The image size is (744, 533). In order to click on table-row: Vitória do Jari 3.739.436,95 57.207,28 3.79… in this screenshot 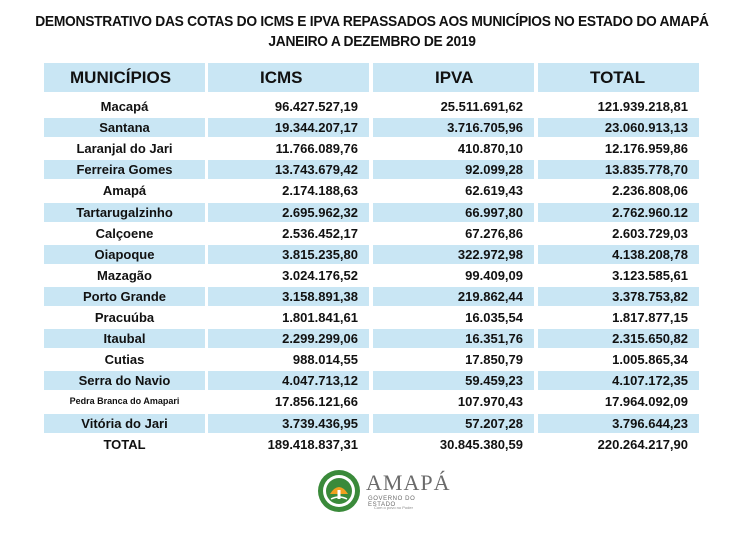, I will do `click(372, 423)`.